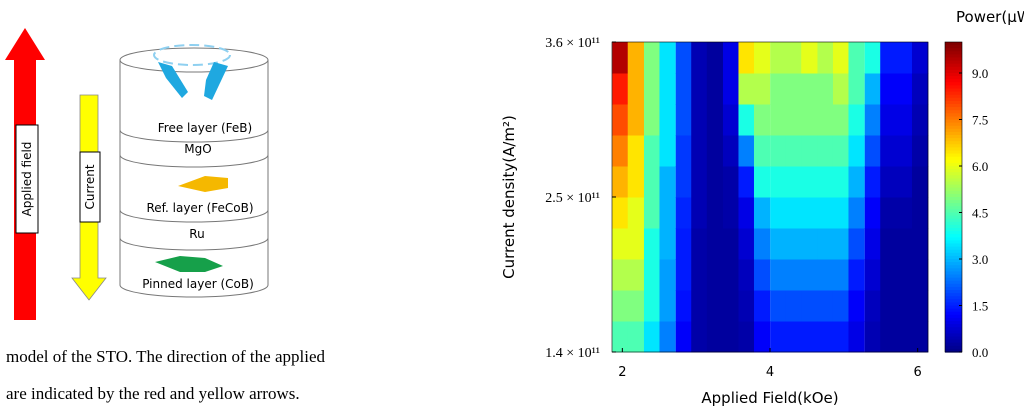 This screenshot has height=409, width=1024. What do you see at coordinates (197, 149) in the screenshot?
I see `layer-label: MgO` at bounding box center [197, 149].